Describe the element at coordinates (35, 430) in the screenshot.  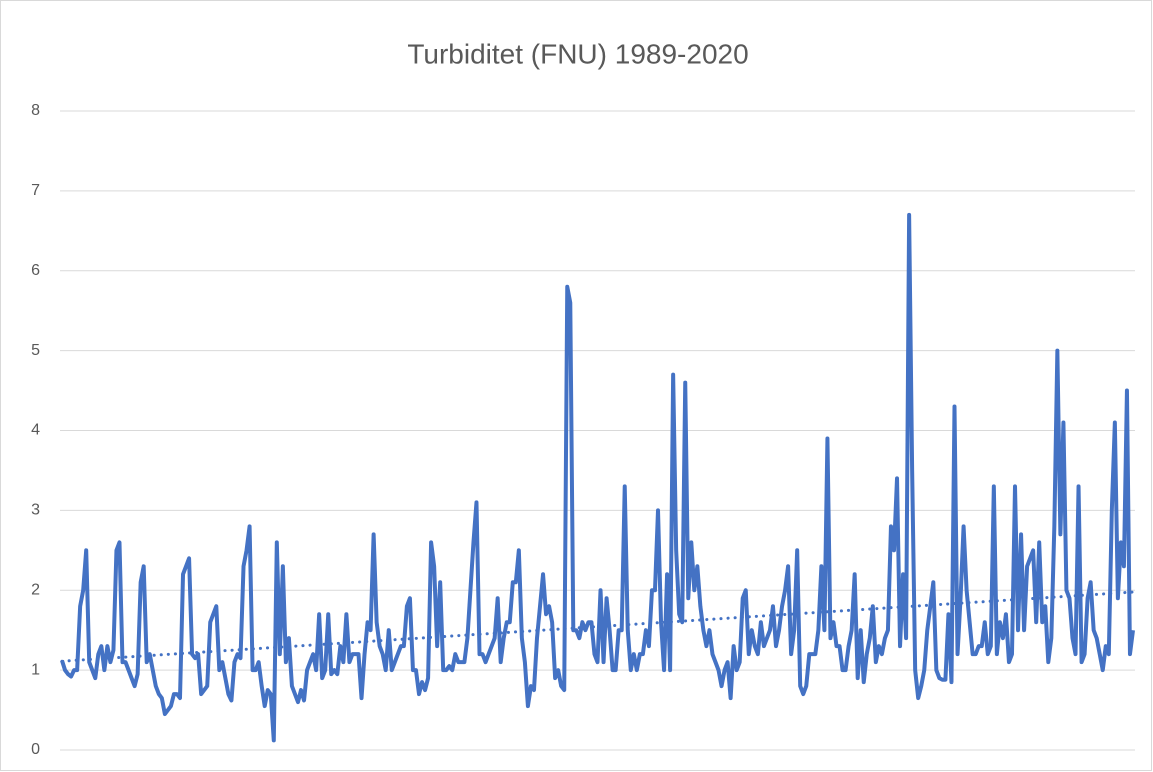
I see `y-tick-label: 4` at that location.